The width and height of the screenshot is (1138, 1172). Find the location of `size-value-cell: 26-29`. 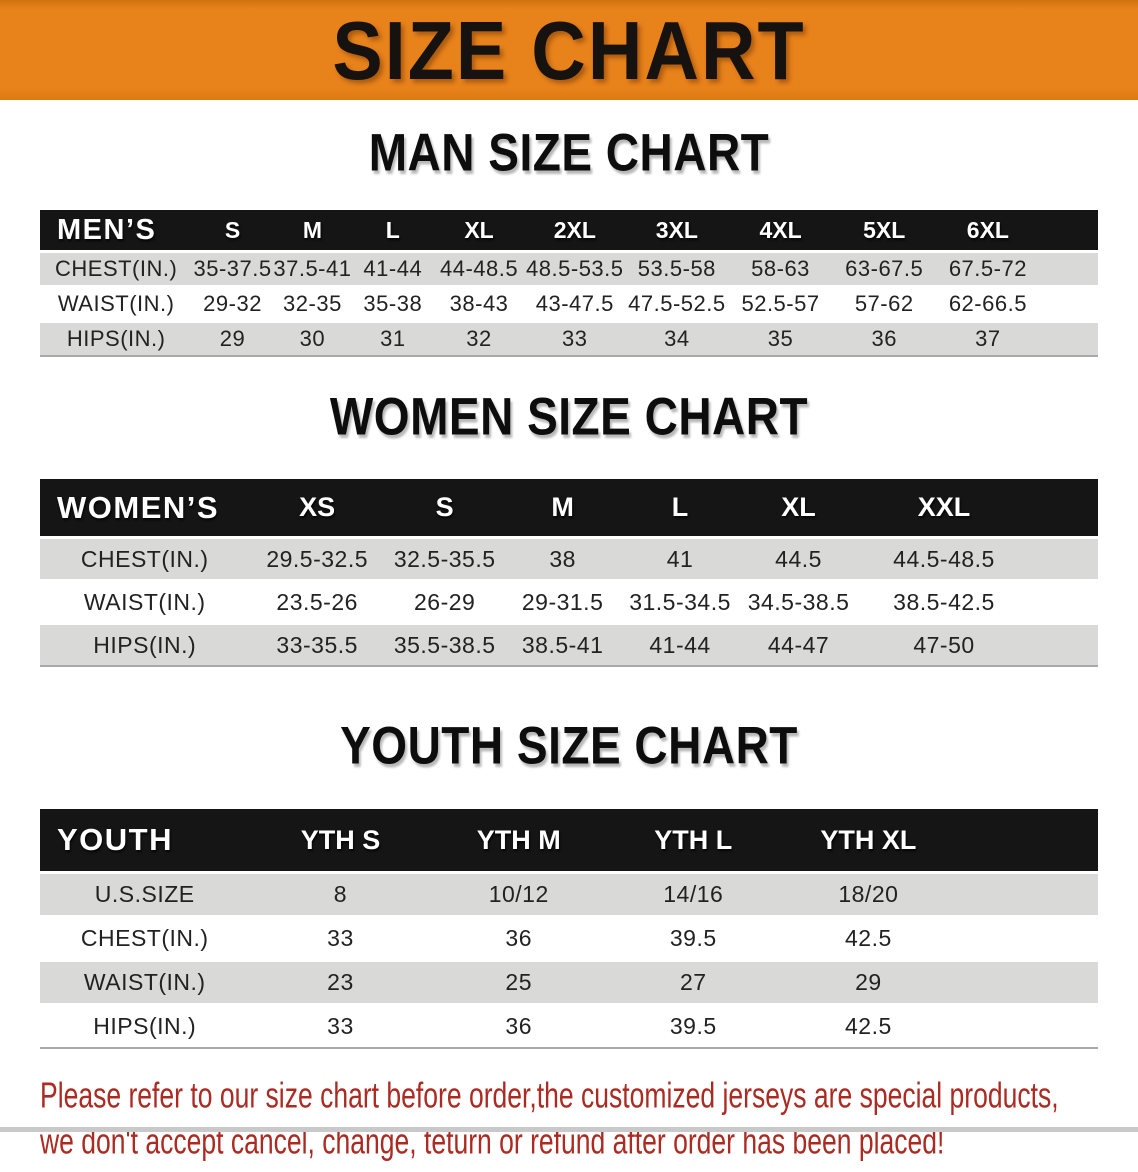

size-value-cell: 26-29 is located at coordinates (444, 600).